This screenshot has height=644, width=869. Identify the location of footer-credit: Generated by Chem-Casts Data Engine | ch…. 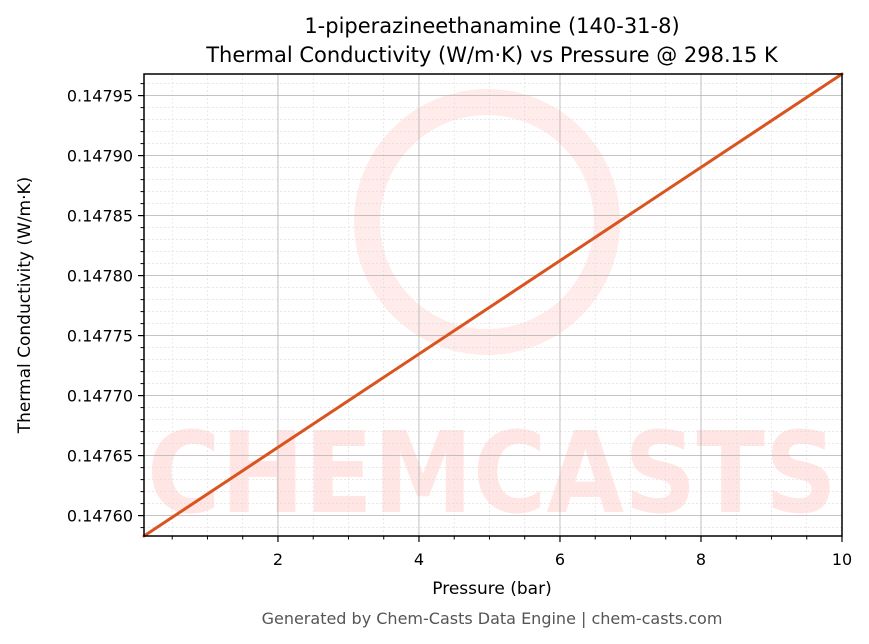
(492, 618).